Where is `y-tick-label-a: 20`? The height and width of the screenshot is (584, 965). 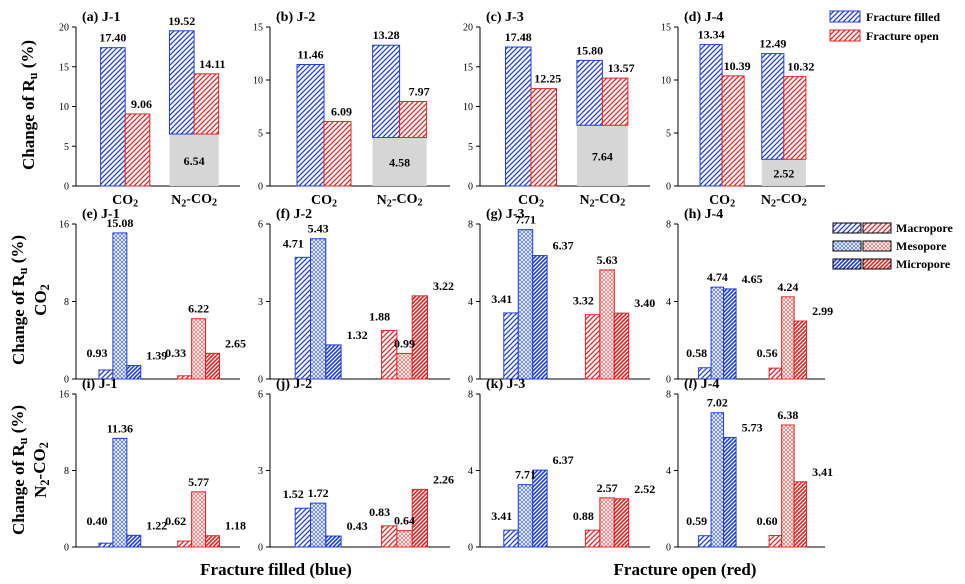
y-tick-label-a: 20 is located at coordinates (64, 28).